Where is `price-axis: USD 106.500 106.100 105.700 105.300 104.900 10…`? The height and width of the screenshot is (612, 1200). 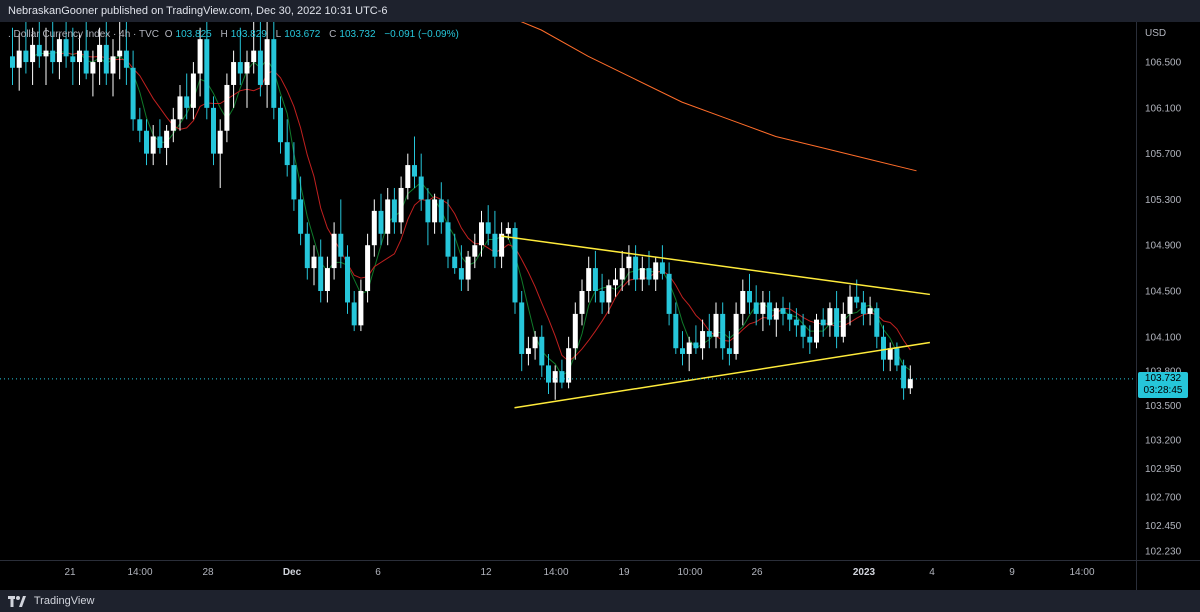 price-axis: USD 106.500 106.100 105.700 105.300 104.900 10… is located at coordinates (1163, 292).